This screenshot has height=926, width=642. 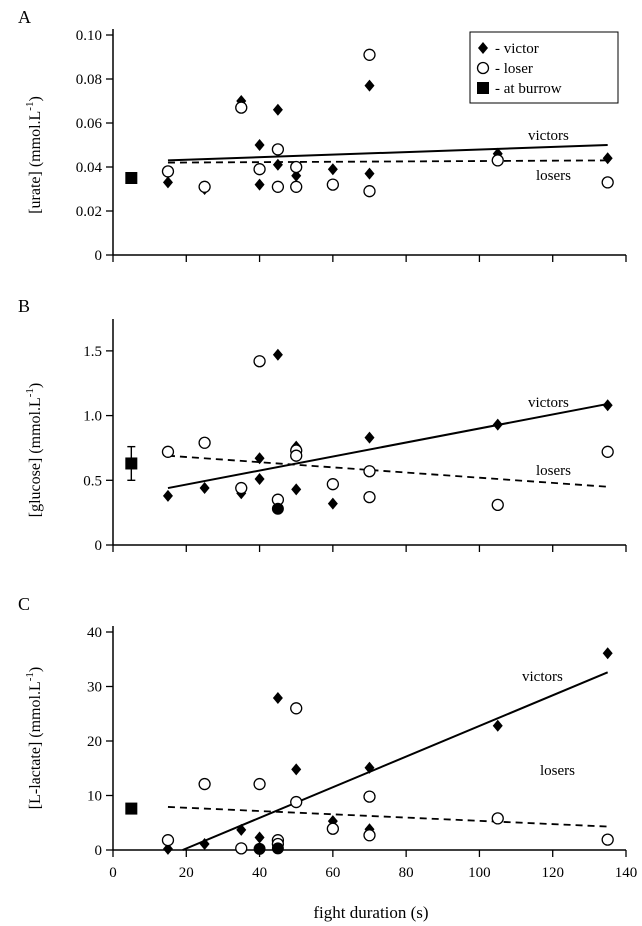 What do you see at coordinates (387, 446) in the screenshot?
I see `victors-fit-line-b` at bounding box center [387, 446].